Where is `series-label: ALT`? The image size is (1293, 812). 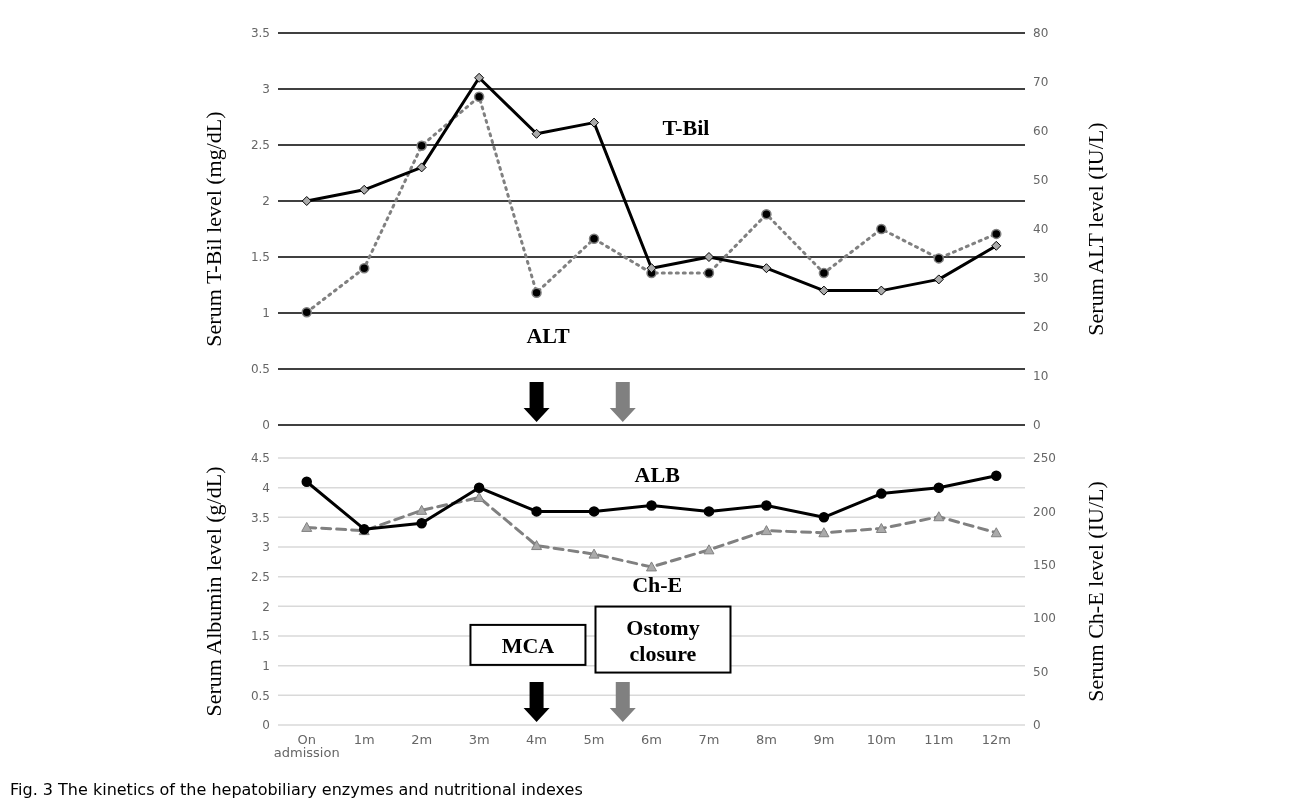 series-label: ALT is located at coordinates (548, 335).